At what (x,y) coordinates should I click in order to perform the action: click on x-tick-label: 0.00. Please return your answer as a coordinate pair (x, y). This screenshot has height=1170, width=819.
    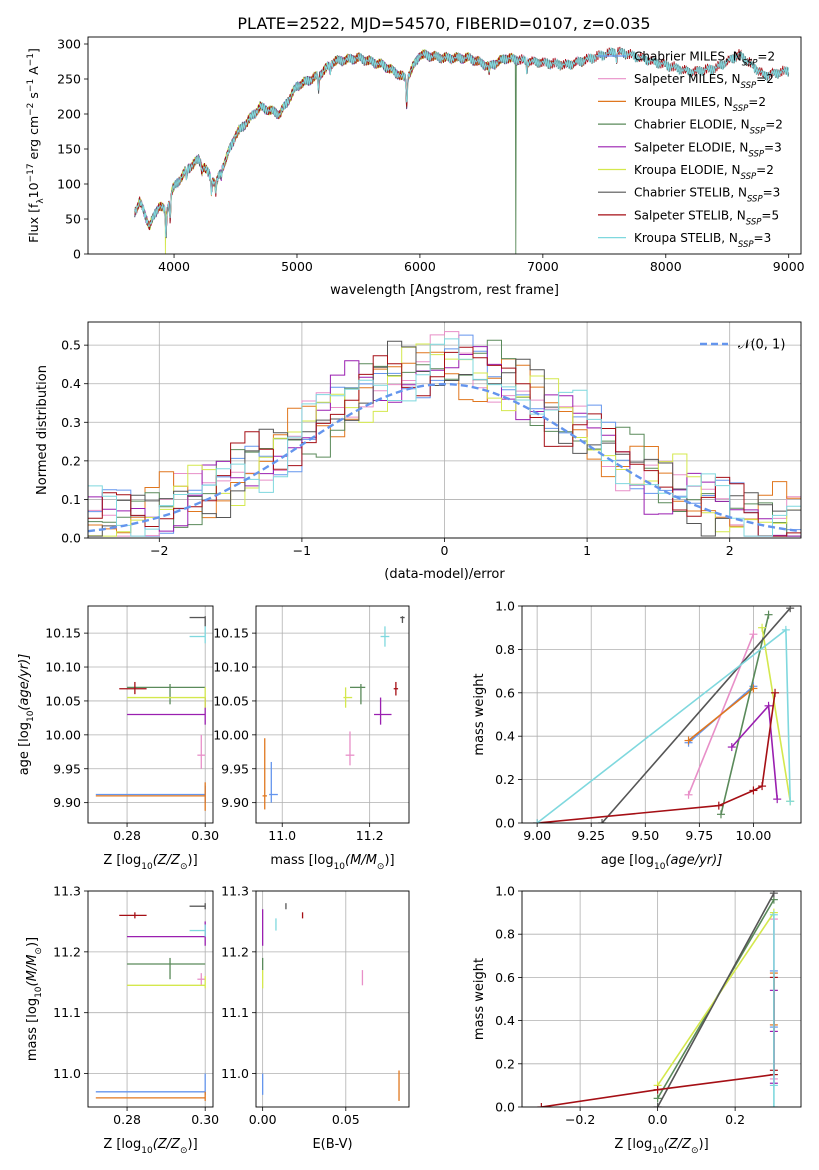
    Looking at the image, I should click on (263, 1119).